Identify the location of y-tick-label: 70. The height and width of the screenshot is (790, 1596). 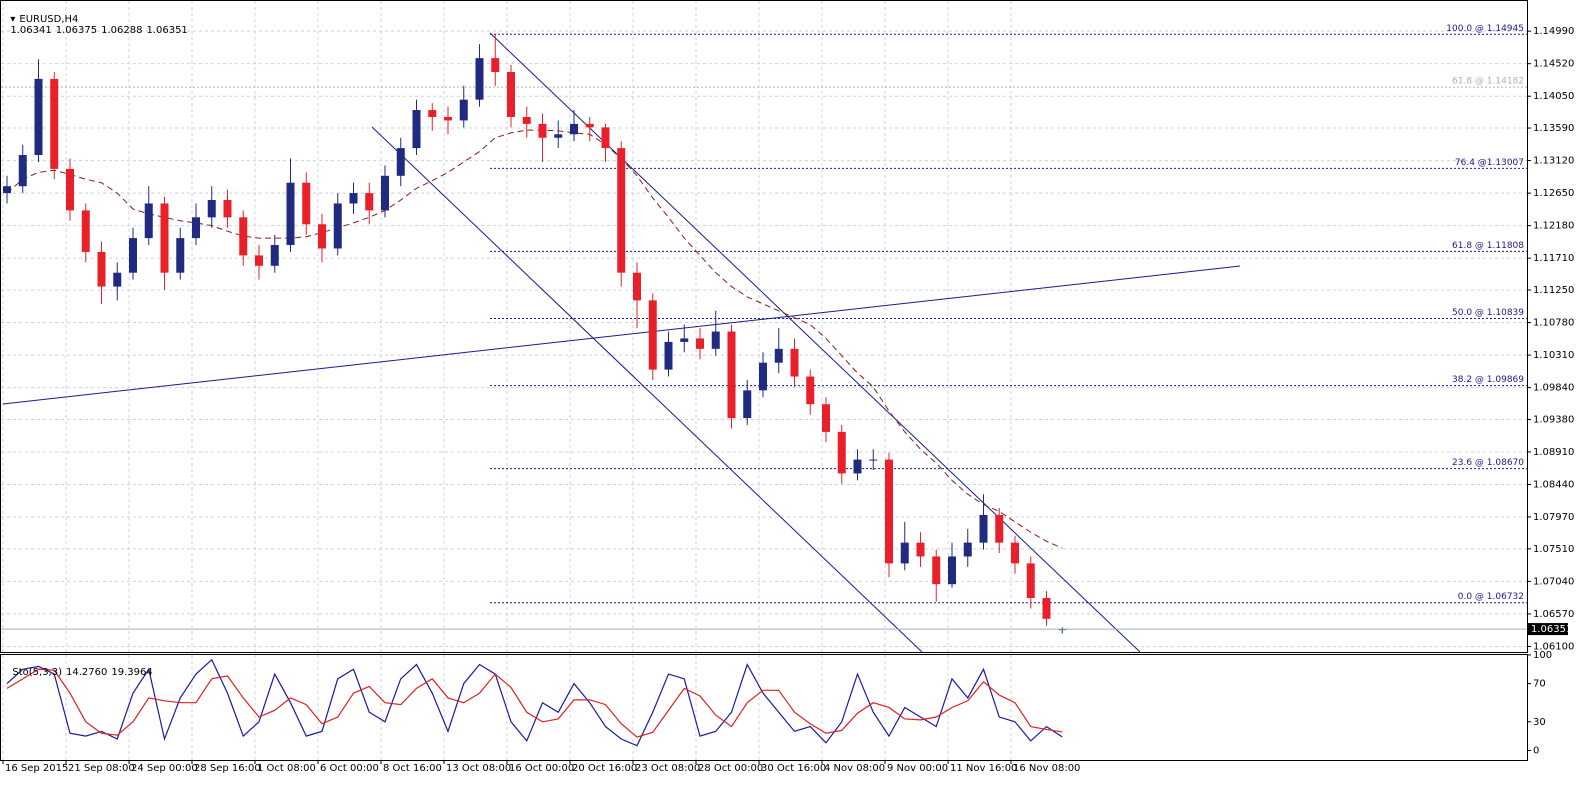
(1539, 684).